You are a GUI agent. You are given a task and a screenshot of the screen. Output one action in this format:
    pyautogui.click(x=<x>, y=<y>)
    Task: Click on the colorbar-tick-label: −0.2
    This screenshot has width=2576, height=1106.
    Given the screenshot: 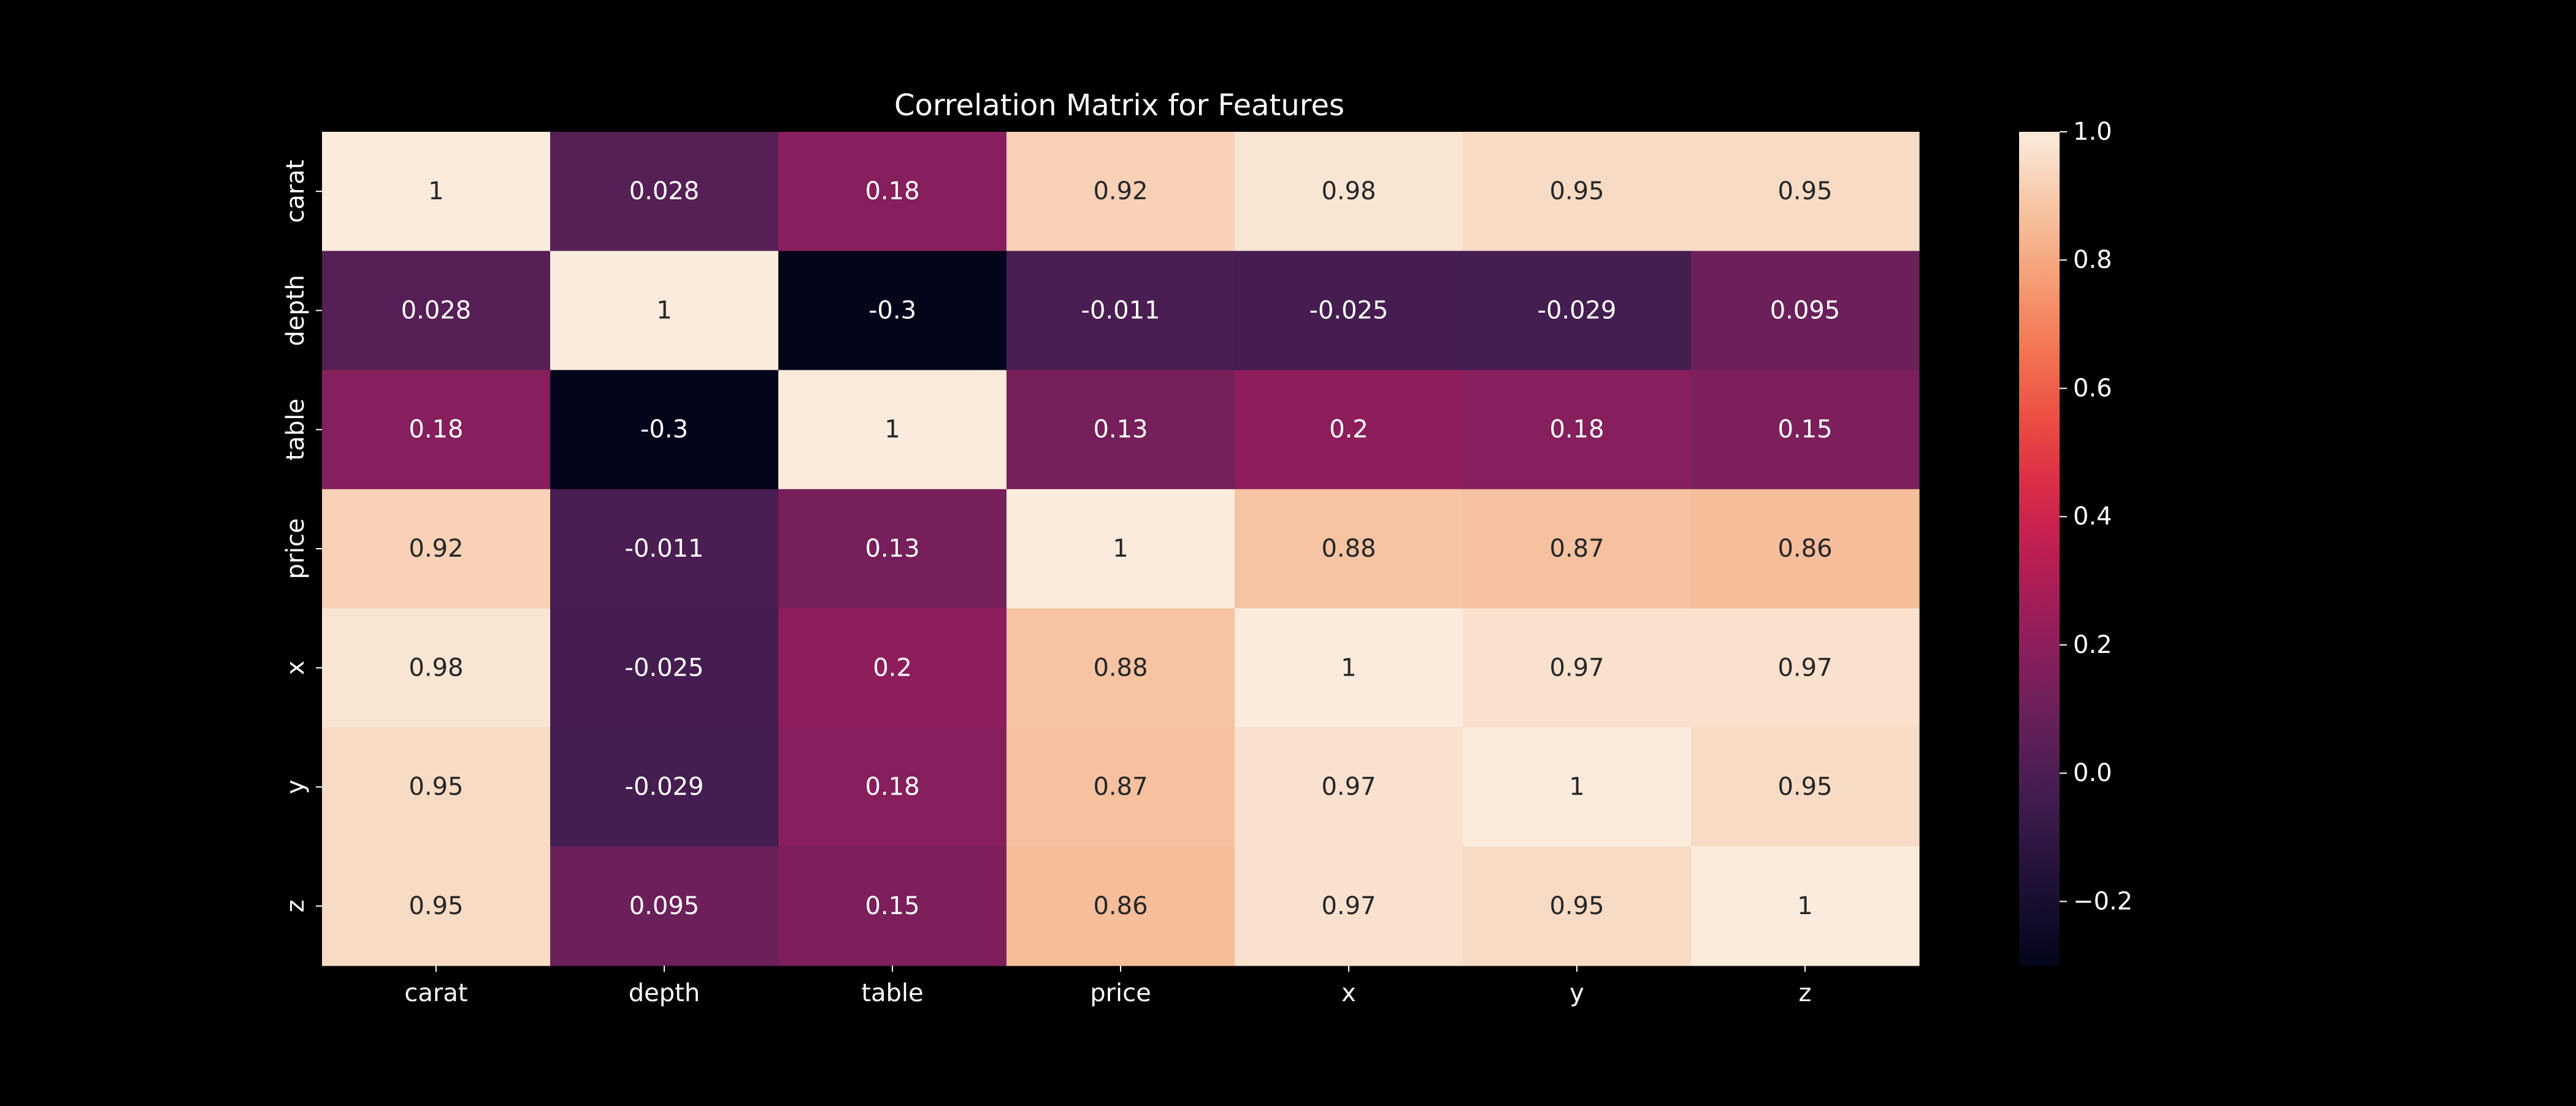 What is the action you would take?
    pyautogui.click(x=2103, y=901)
    